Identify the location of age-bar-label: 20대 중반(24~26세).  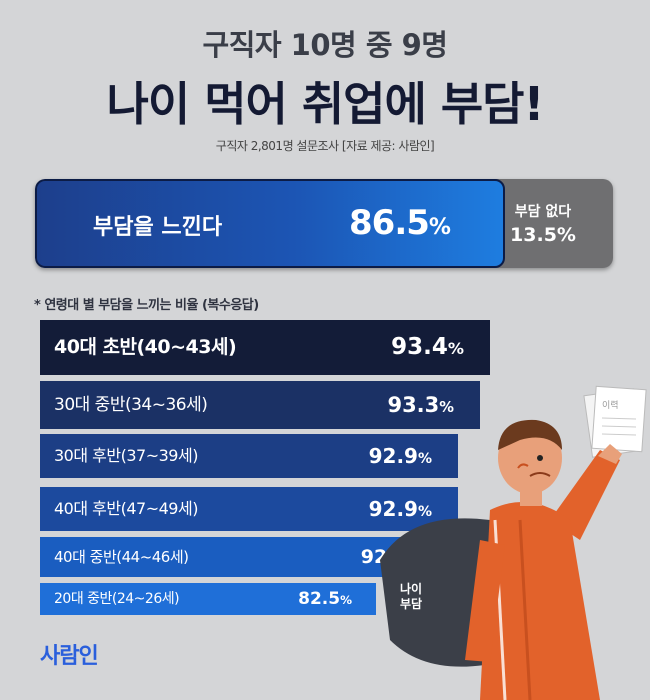
(117, 599).